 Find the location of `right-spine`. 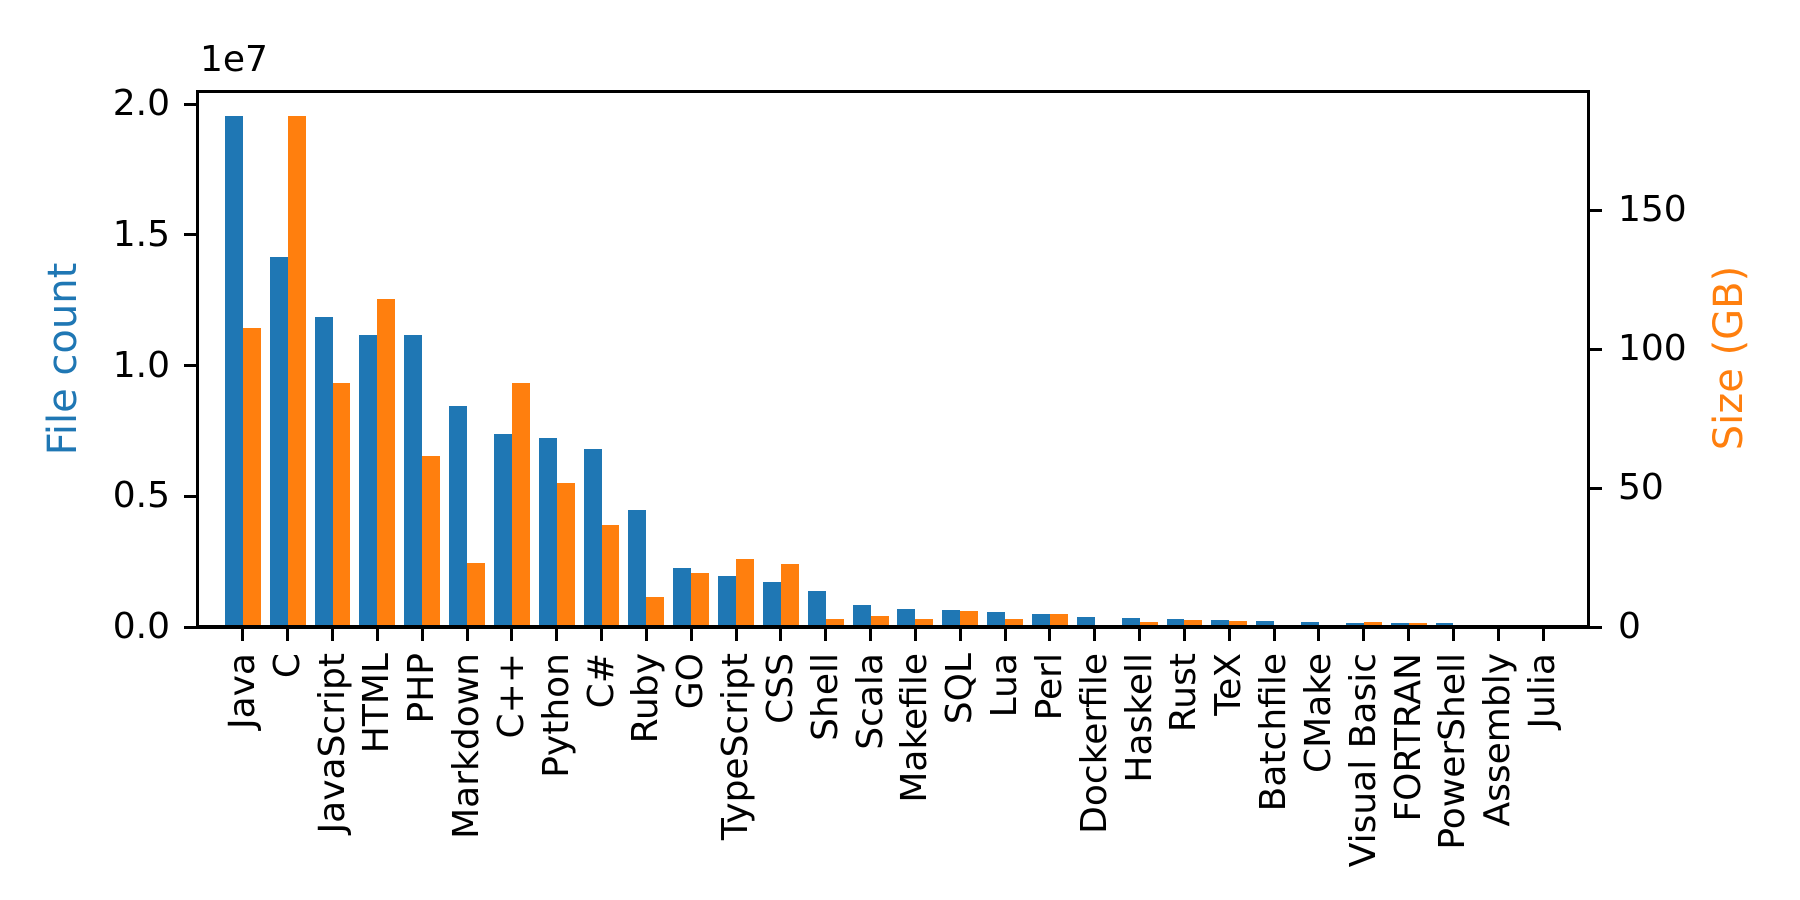

right-spine is located at coordinates (1588, 359).